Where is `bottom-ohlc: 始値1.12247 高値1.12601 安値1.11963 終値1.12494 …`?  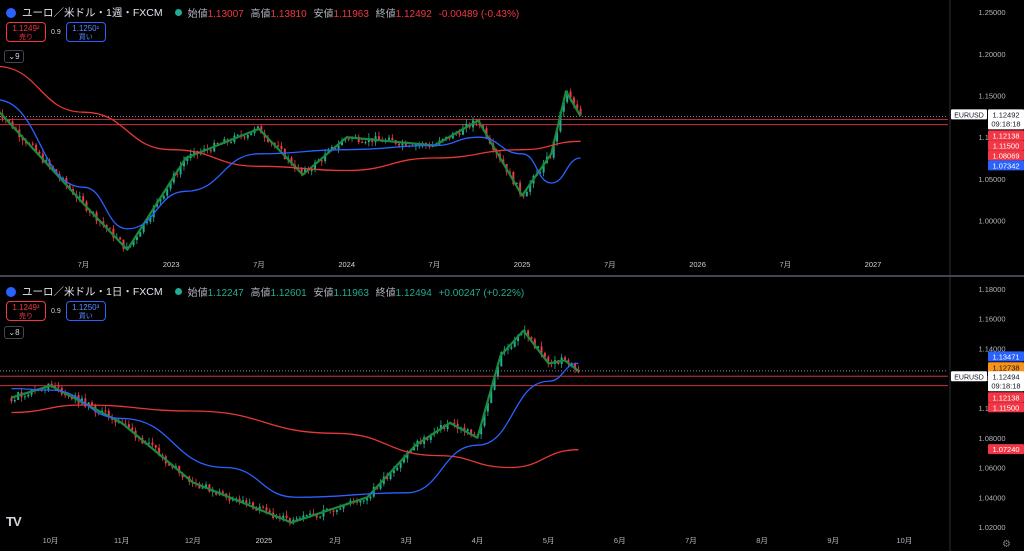 bottom-ohlc: 始値1.12247 高値1.12601 安値1.11963 終値1.12494 … is located at coordinates (358, 291).